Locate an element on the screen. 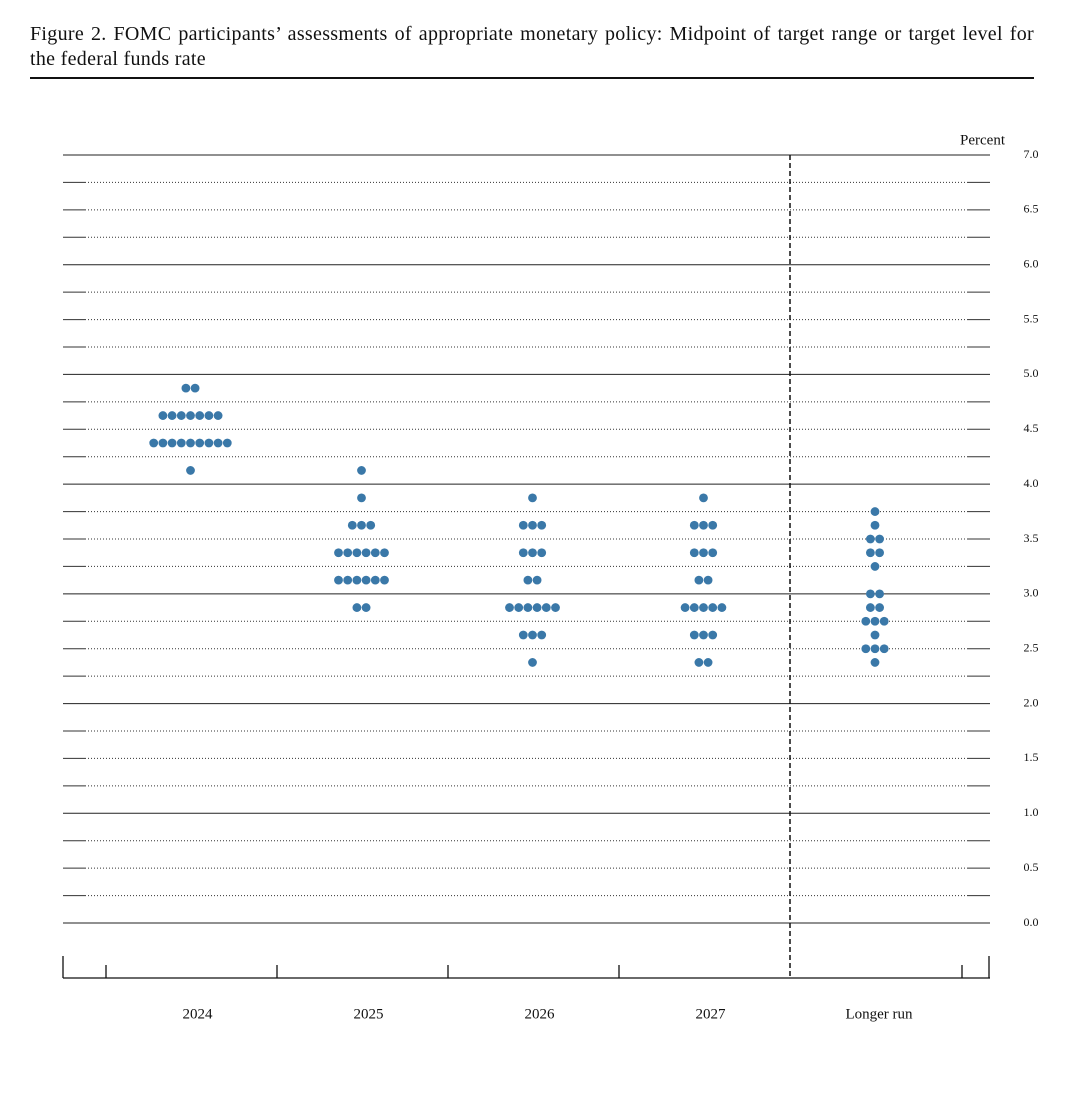 Image resolution: width=1080 pixels, height=1101 pixels. y-tick-label: 1.0 is located at coordinates (1031, 812).